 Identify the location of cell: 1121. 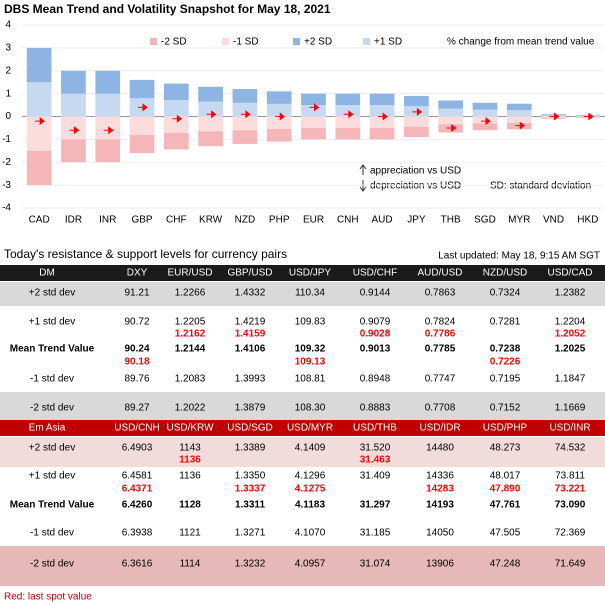
(190, 533).